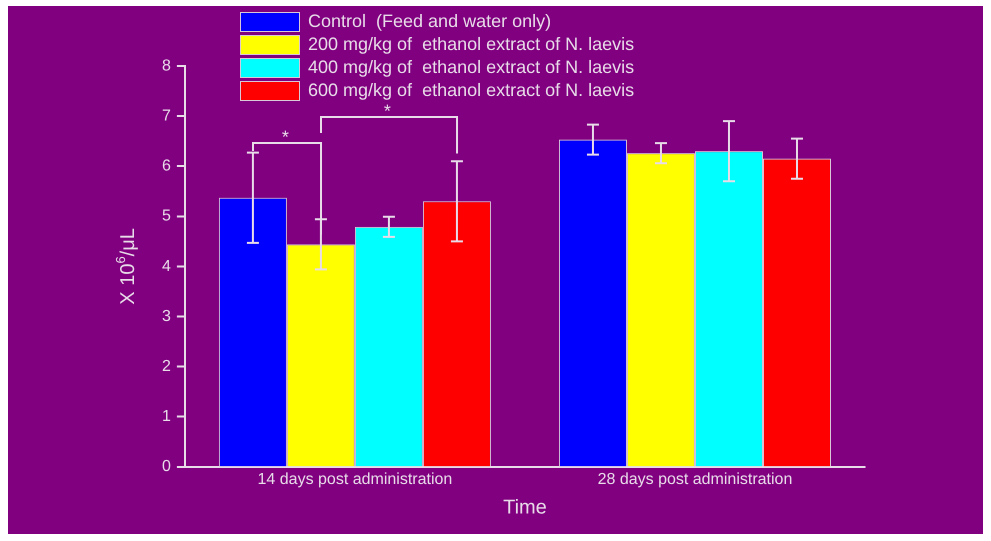  Describe the element at coordinates (430, 21) in the screenshot. I see `legend-label: Control (Feed and water only)` at that location.